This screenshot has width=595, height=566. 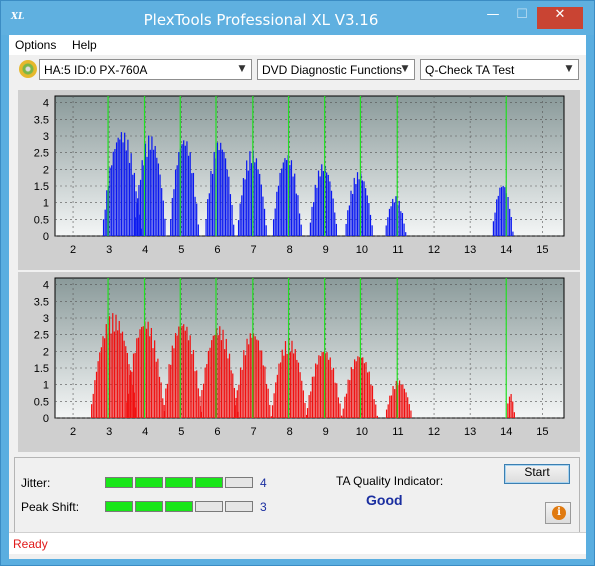 I want to click on x-tick-label: 15, so click(x=542, y=250).